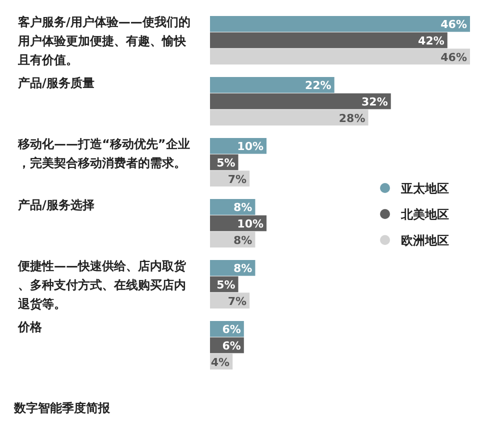  Describe the element at coordinates (431, 41) in the screenshot. I see `data-label: 42%` at that location.